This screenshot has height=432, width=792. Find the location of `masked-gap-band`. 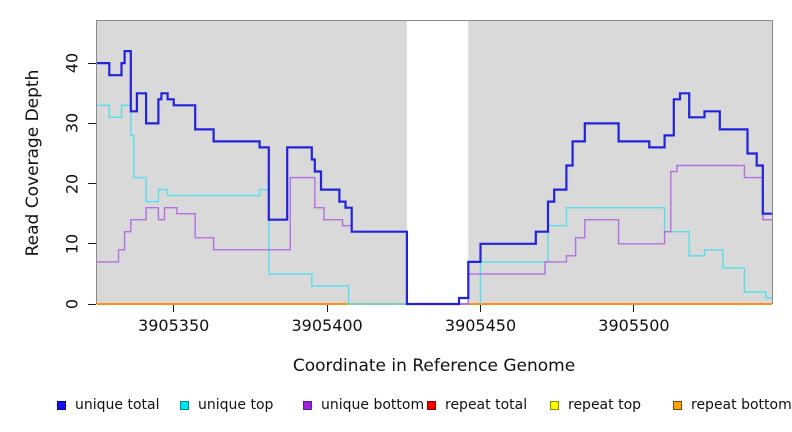

masked-gap-band is located at coordinates (437, 162).